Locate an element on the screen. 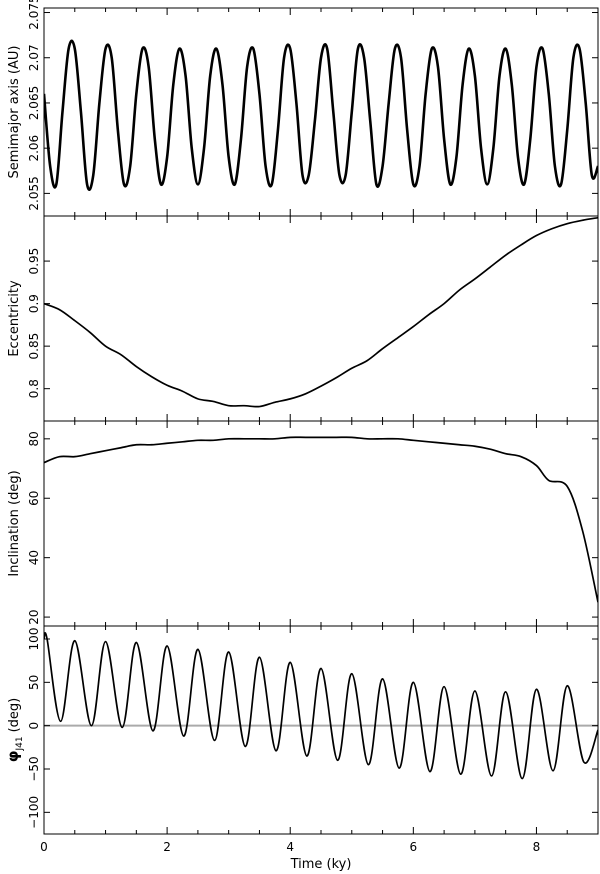  inclination-ytick-label: 40 is located at coordinates (34, 557).